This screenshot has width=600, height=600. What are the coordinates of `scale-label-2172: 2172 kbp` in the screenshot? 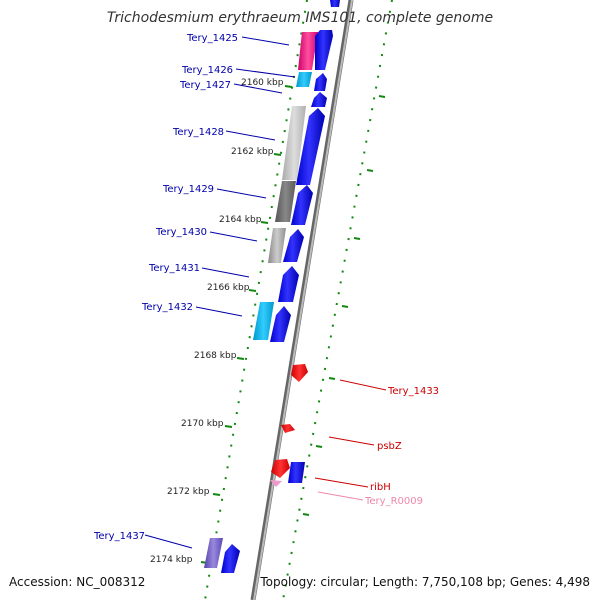 It's located at (188, 492).